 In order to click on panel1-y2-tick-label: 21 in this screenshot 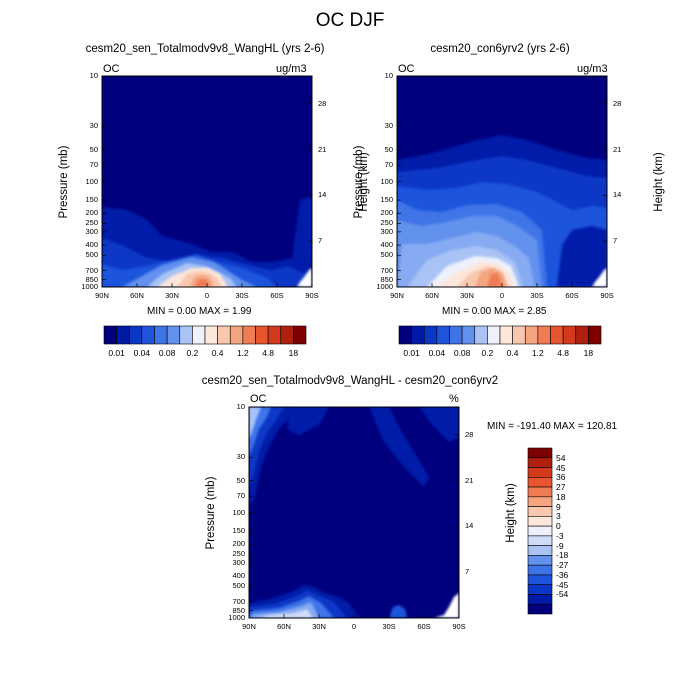, I will do `click(322, 149)`.